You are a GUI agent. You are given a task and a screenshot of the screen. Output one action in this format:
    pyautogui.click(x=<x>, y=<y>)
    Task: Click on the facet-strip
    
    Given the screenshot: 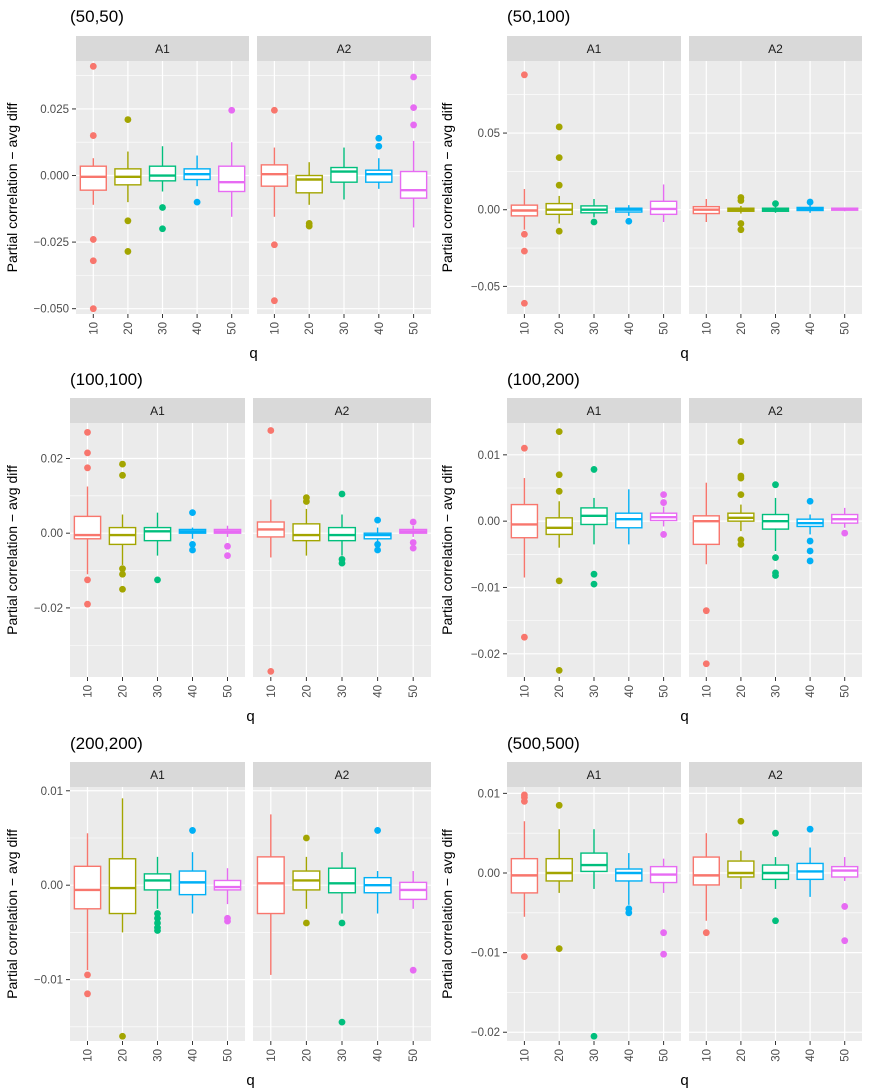 What is the action you would take?
    pyautogui.click(x=594, y=48)
    